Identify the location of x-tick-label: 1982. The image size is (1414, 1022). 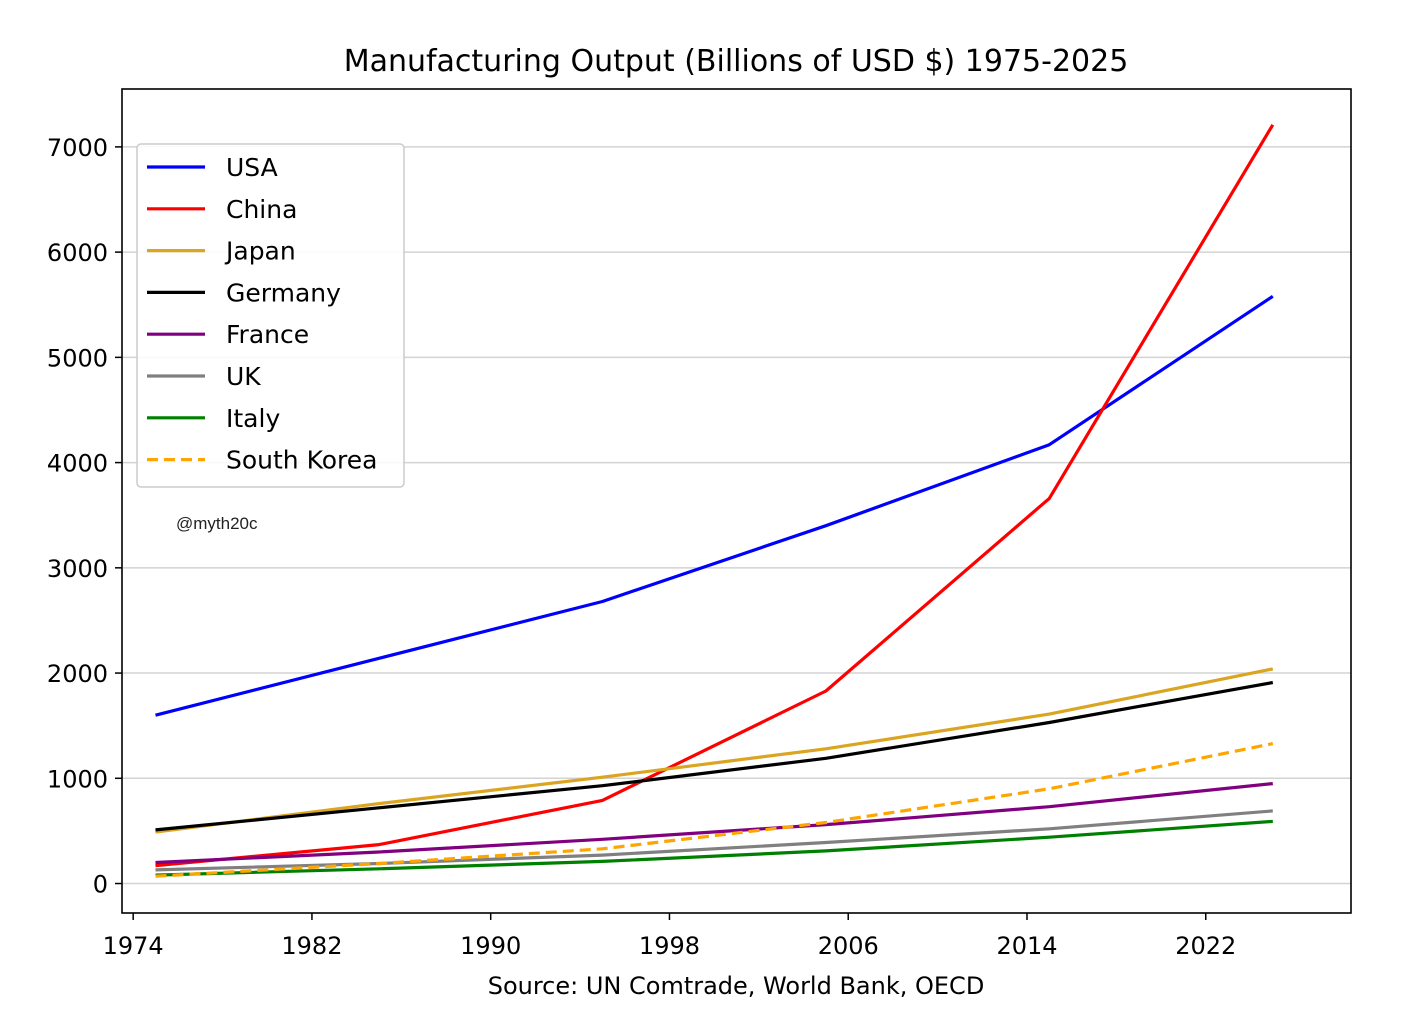
(311, 946).